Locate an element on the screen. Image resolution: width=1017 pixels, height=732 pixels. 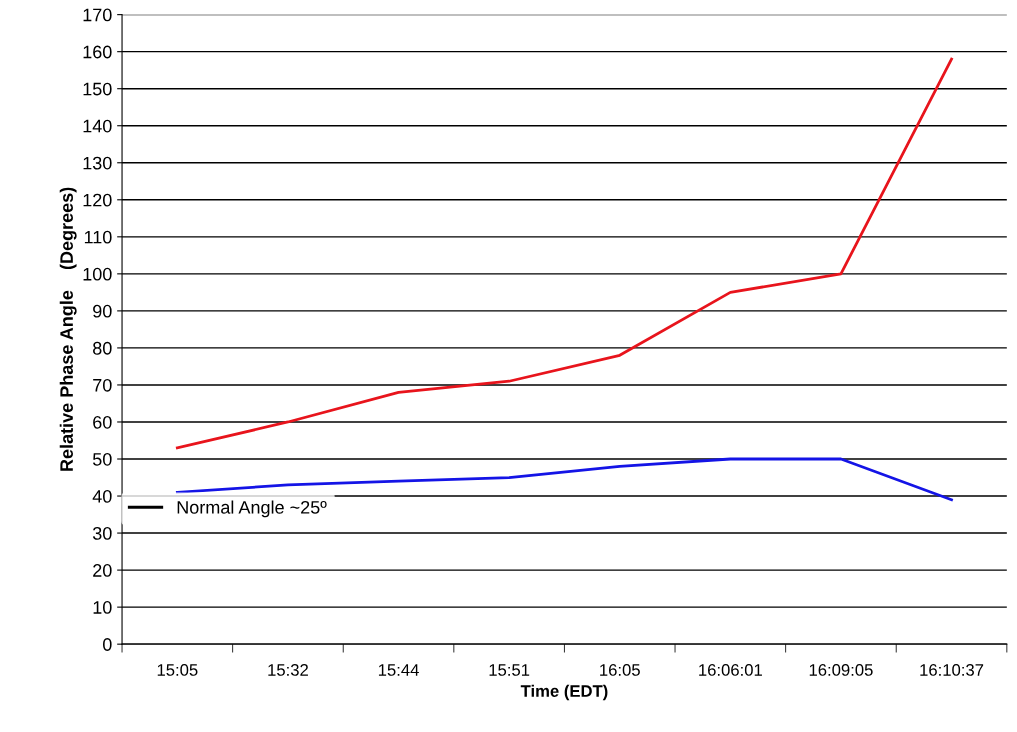
y-tick-label: 170 is located at coordinates (97, 15).